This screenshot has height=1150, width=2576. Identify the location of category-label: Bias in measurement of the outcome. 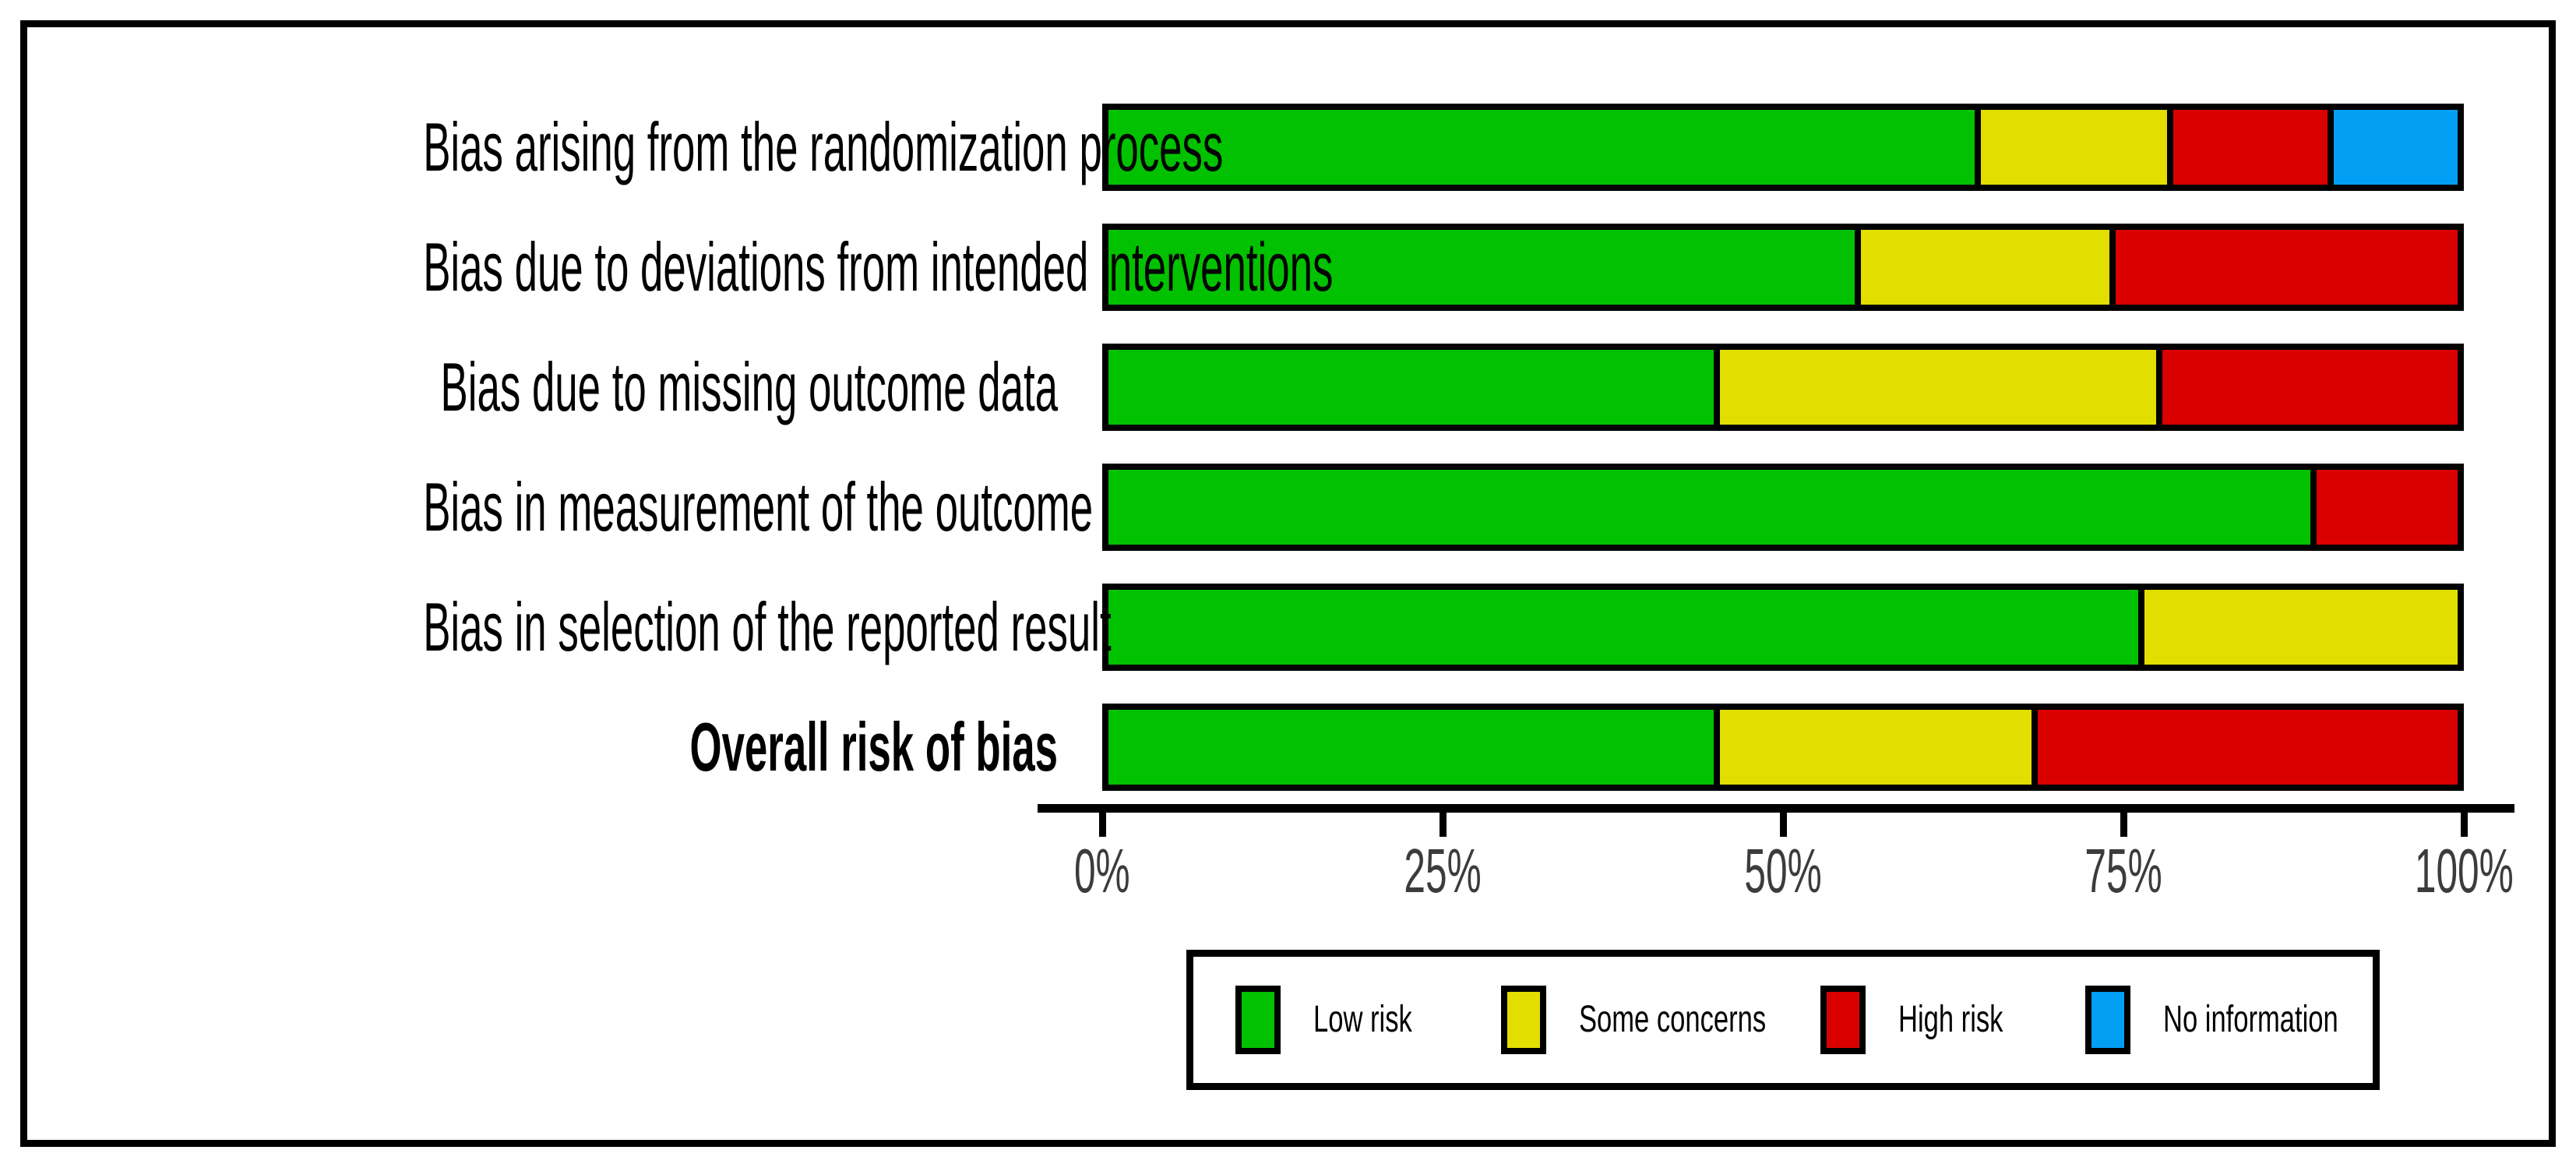
(758, 506).